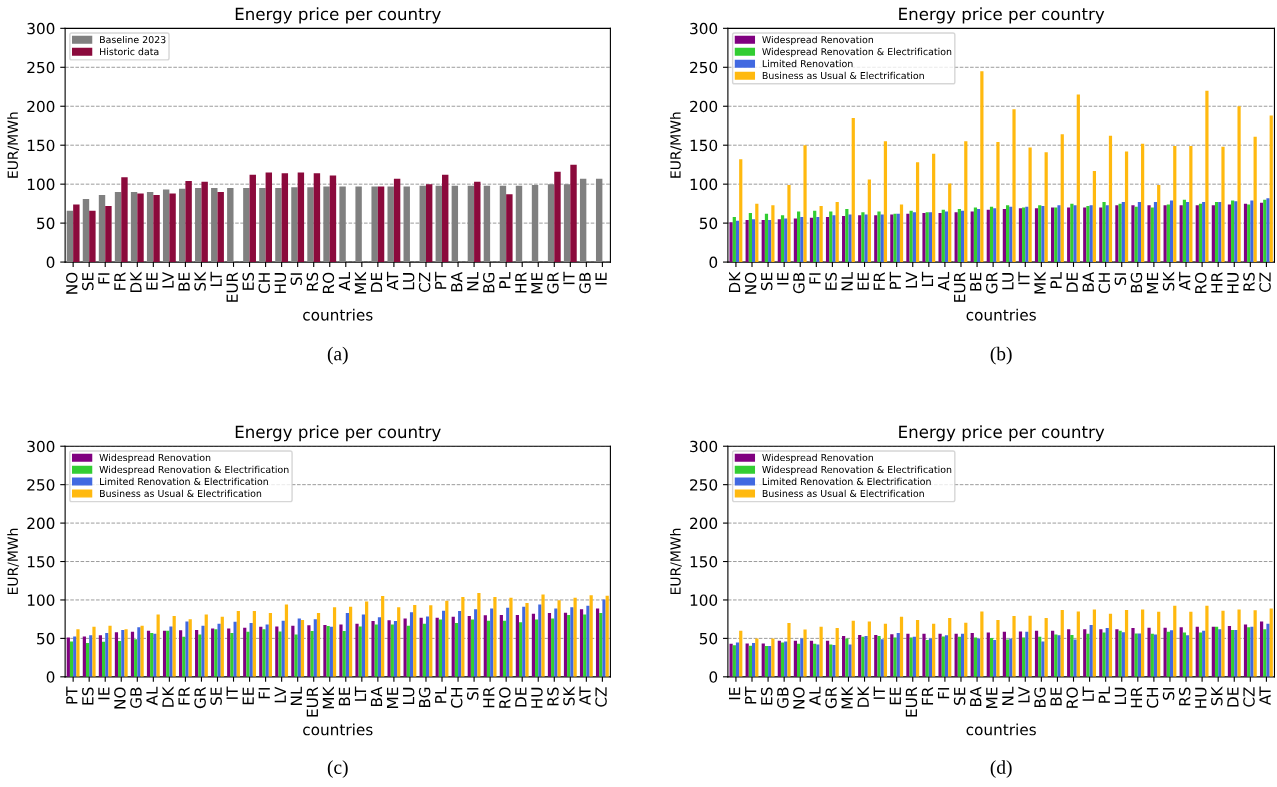 The height and width of the screenshot is (787, 1277). What do you see at coordinates (601, 278) in the screenshot?
I see `x-tick-label: IE` at bounding box center [601, 278].